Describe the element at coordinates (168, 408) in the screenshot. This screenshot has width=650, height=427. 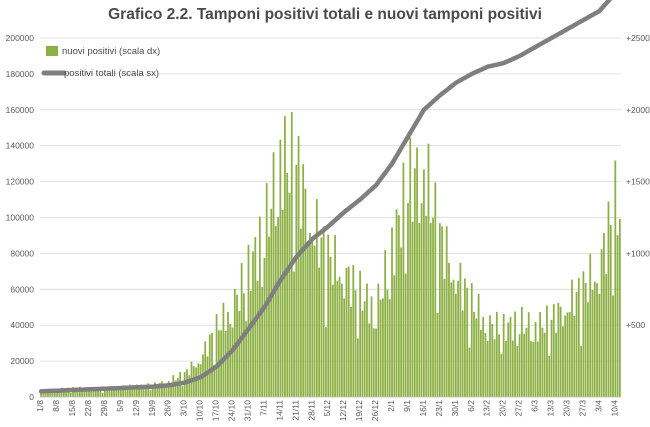
I see `x-tick-label: 26/9` at that location.